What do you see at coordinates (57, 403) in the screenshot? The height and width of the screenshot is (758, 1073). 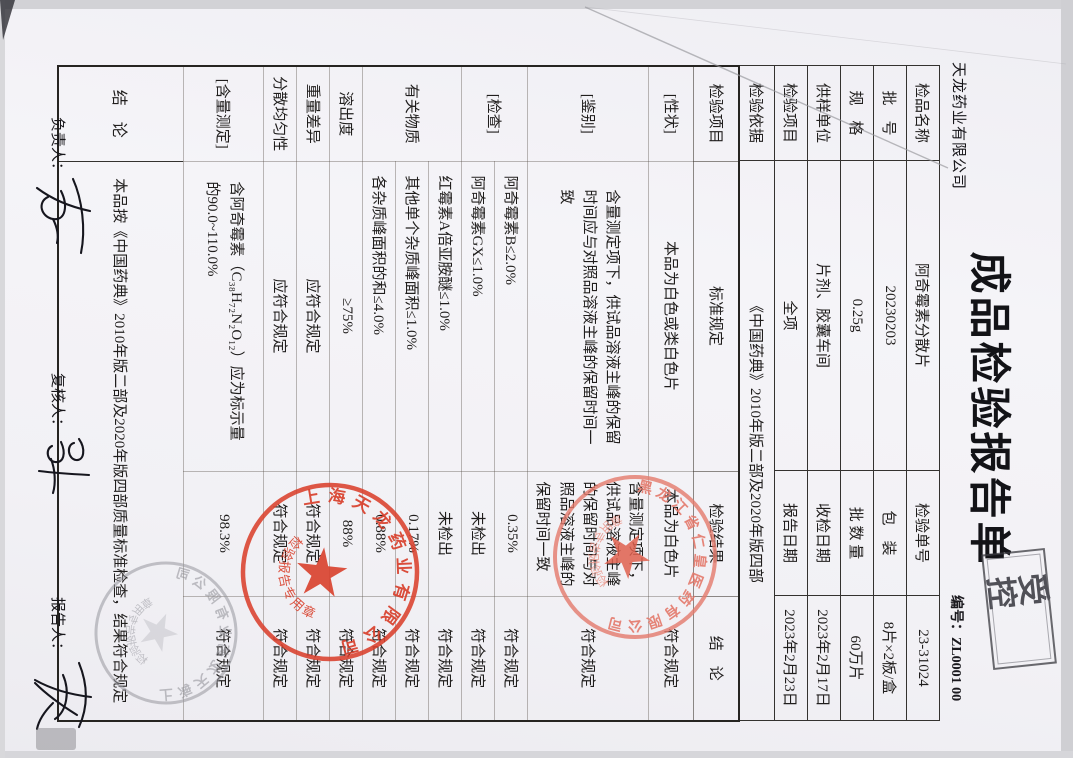 I see `reviewer-label: 复核人：` at bounding box center [57, 403].